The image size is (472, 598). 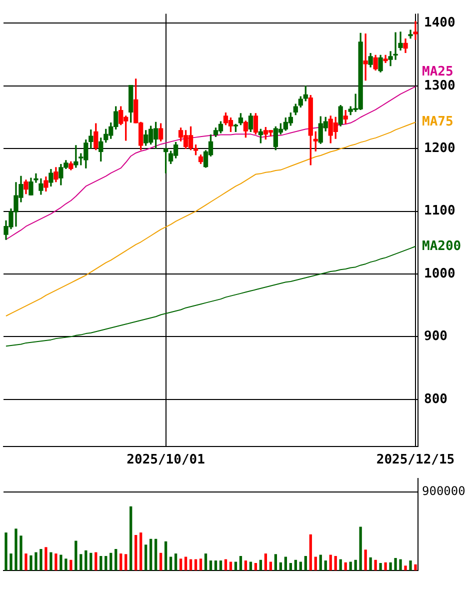 I want to click on y-tick-label: 1100, so click(x=440, y=211).